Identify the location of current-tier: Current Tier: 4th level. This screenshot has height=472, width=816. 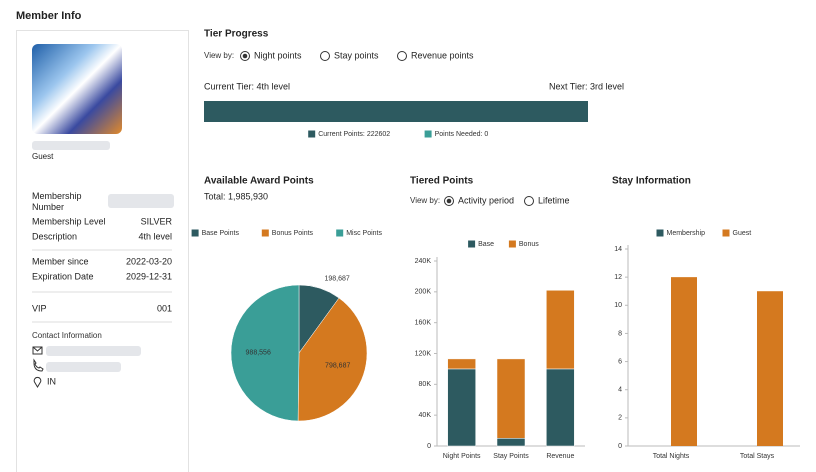
(247, 86).